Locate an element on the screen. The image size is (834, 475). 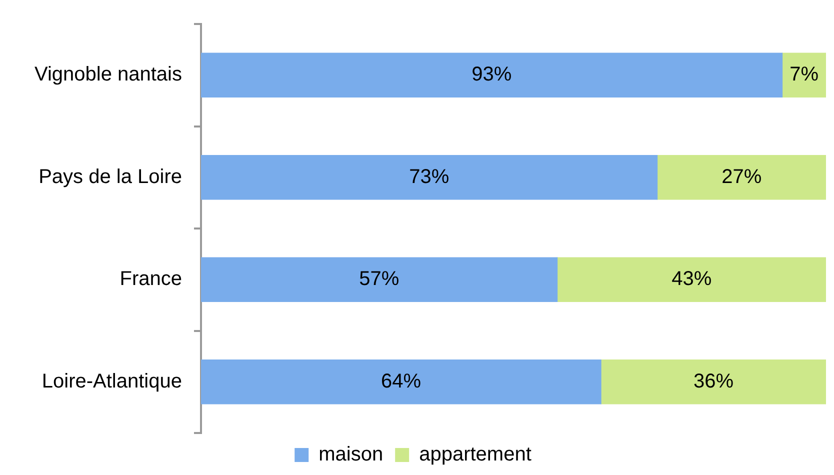
data-label: 93% is located at coordinates (492, 75).